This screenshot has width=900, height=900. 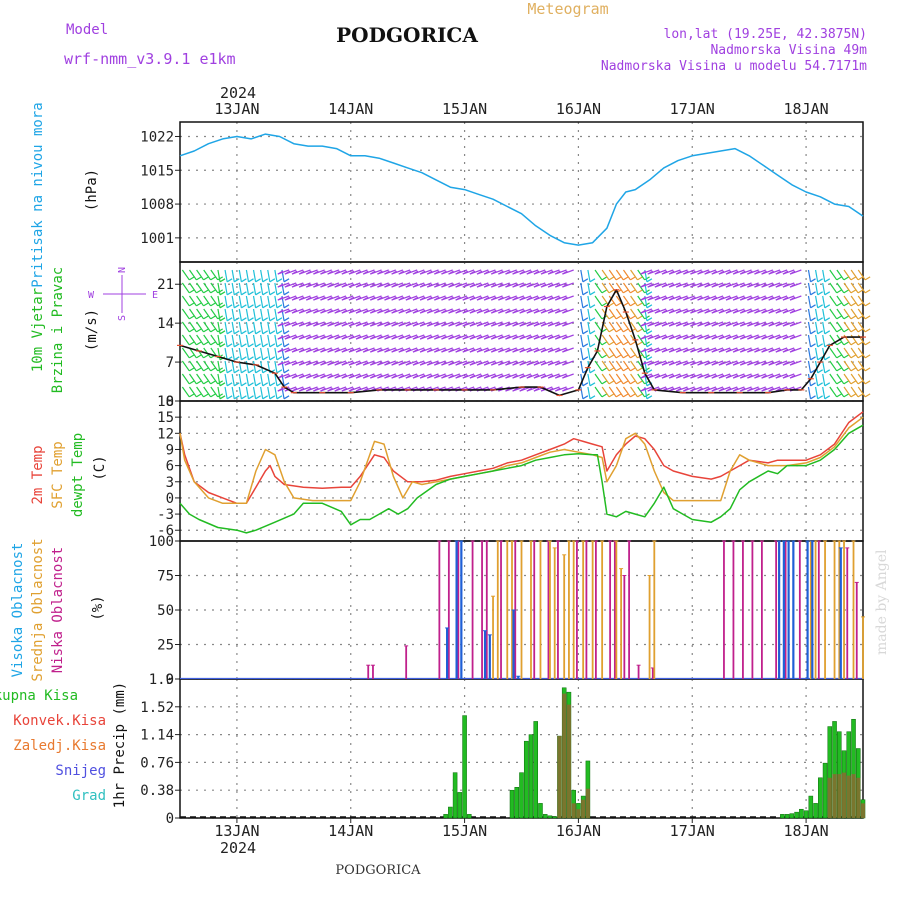 I want to click on compass-north: N, so click(x=122, y=270).